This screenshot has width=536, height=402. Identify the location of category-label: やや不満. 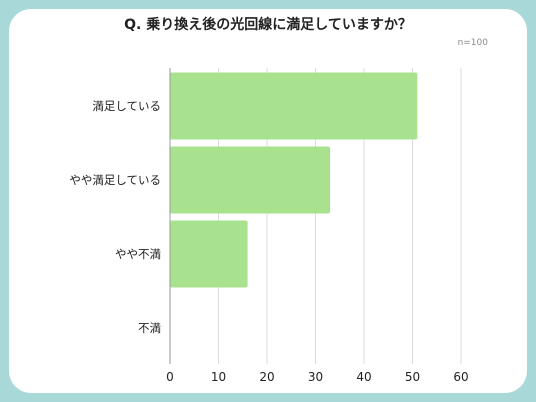
(138, 254).